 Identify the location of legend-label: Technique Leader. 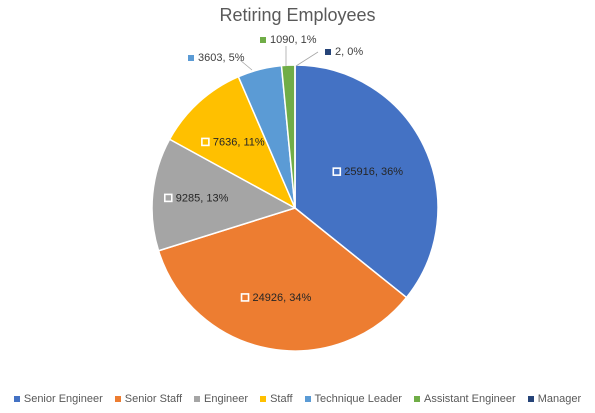
(358, 399).